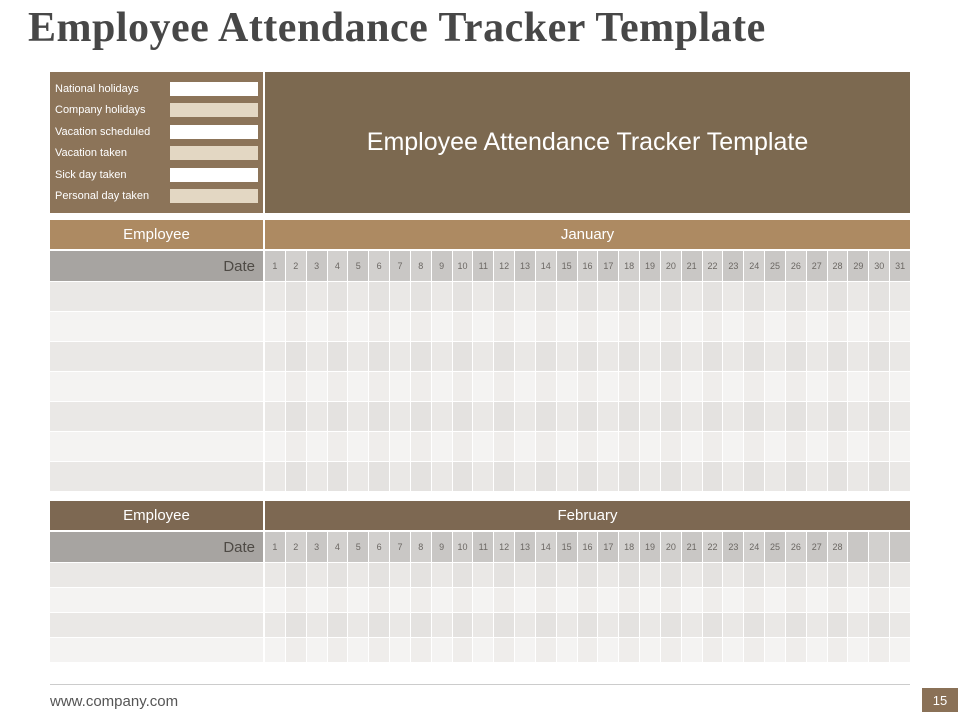 The image size is (960, 720). What do you see at coordinates (155, 153) in the screenshot?
I see `legend-item: Vacation taken` at bounding box center [155, 153].